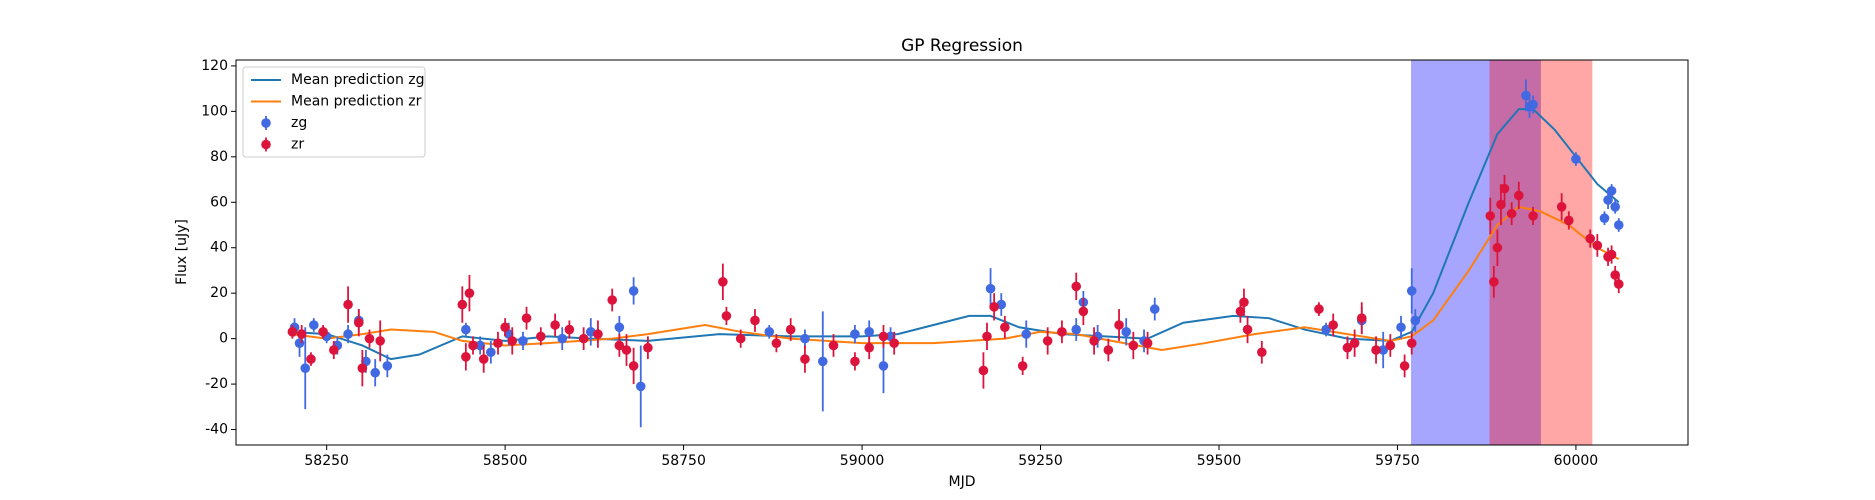 The image size is (1875, 500). I want to click on legend-label: Mean prediction zr, so click(356, 102).